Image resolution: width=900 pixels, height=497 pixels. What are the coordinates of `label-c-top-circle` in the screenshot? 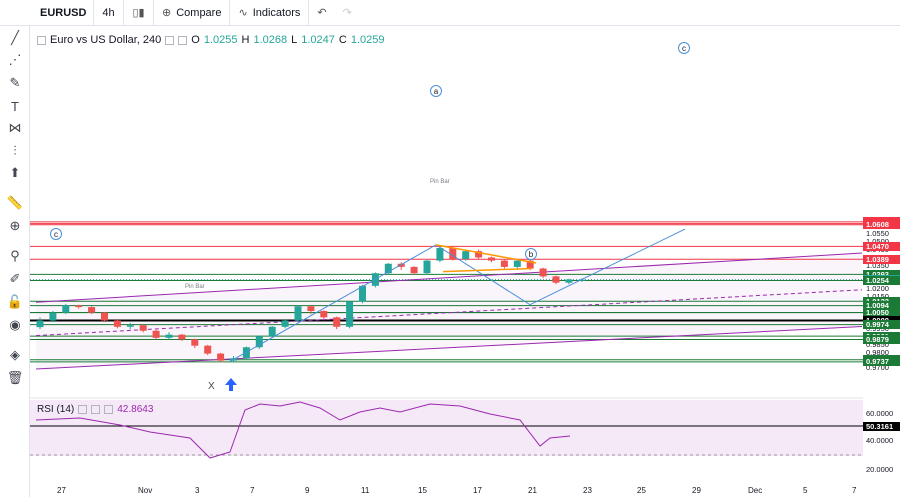 It's located at (684, 48).